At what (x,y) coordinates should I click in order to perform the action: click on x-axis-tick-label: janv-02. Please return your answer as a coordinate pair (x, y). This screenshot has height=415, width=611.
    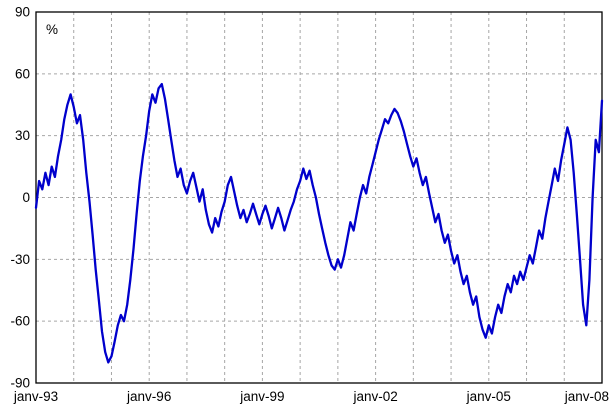
    Looking at the image, I should click on (374, 396).